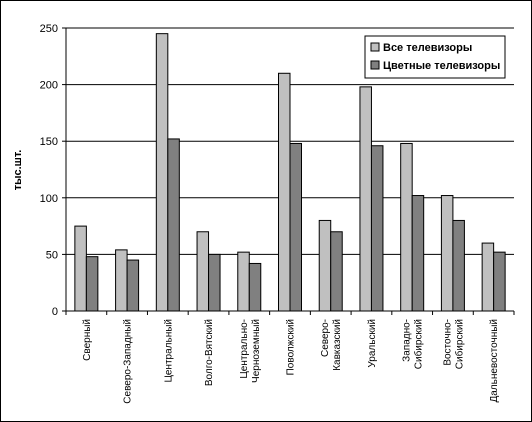 This screenshot has height=422, width=532. I want to click on x-tick-label-line: Северо-Западный, so click(128, 361).